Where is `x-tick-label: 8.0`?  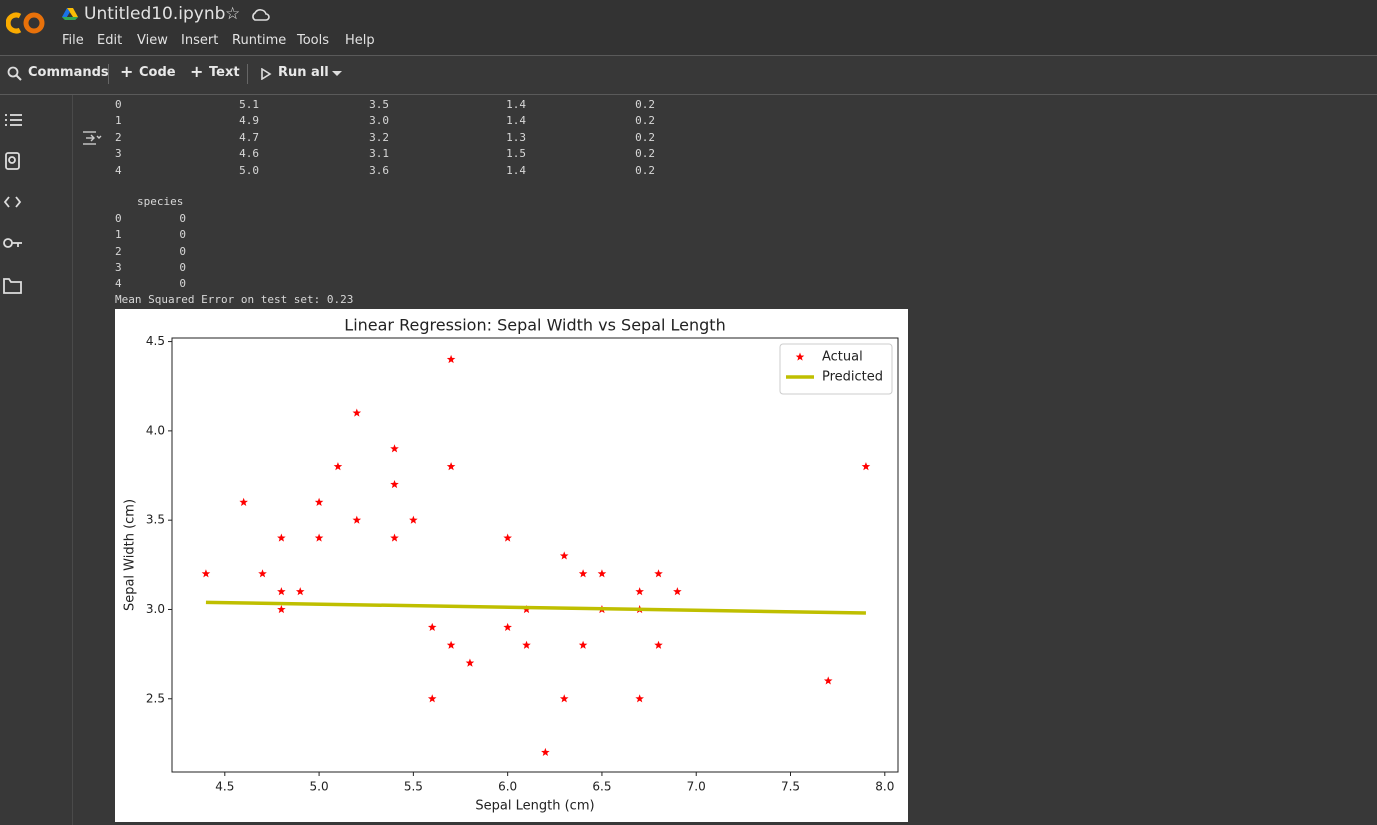 x-tick-label: 8.0 is located at coordinates (884, 787).